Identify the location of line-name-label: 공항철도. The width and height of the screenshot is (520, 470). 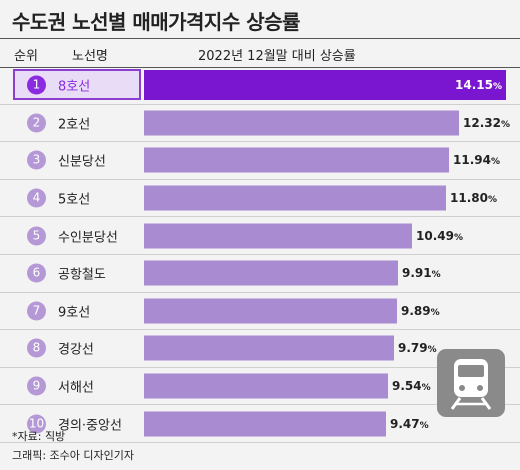
(82, 275).